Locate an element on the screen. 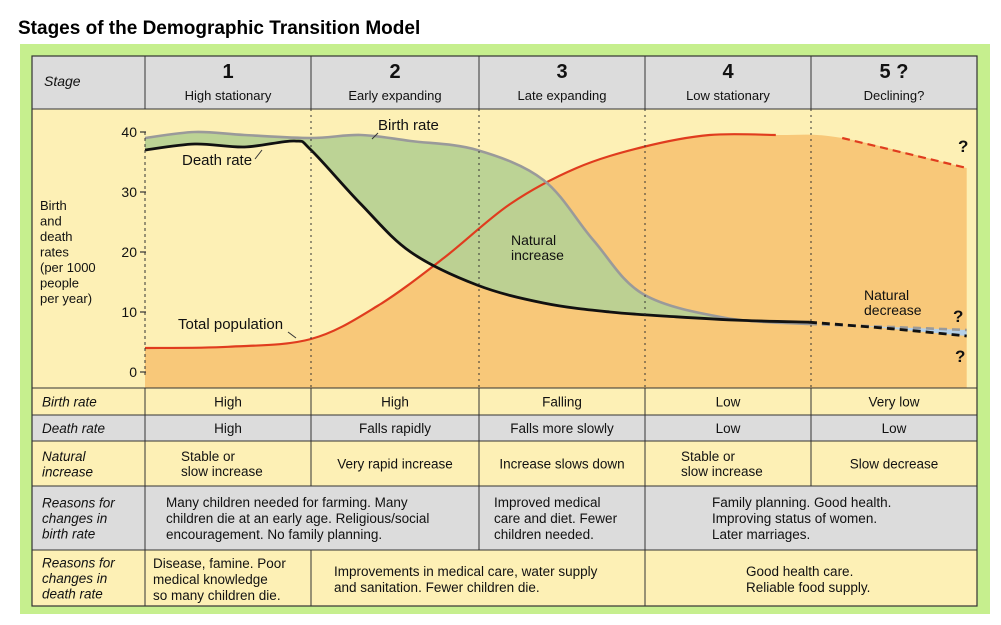  row-header: Death rate is located at coordinates (73, 428).